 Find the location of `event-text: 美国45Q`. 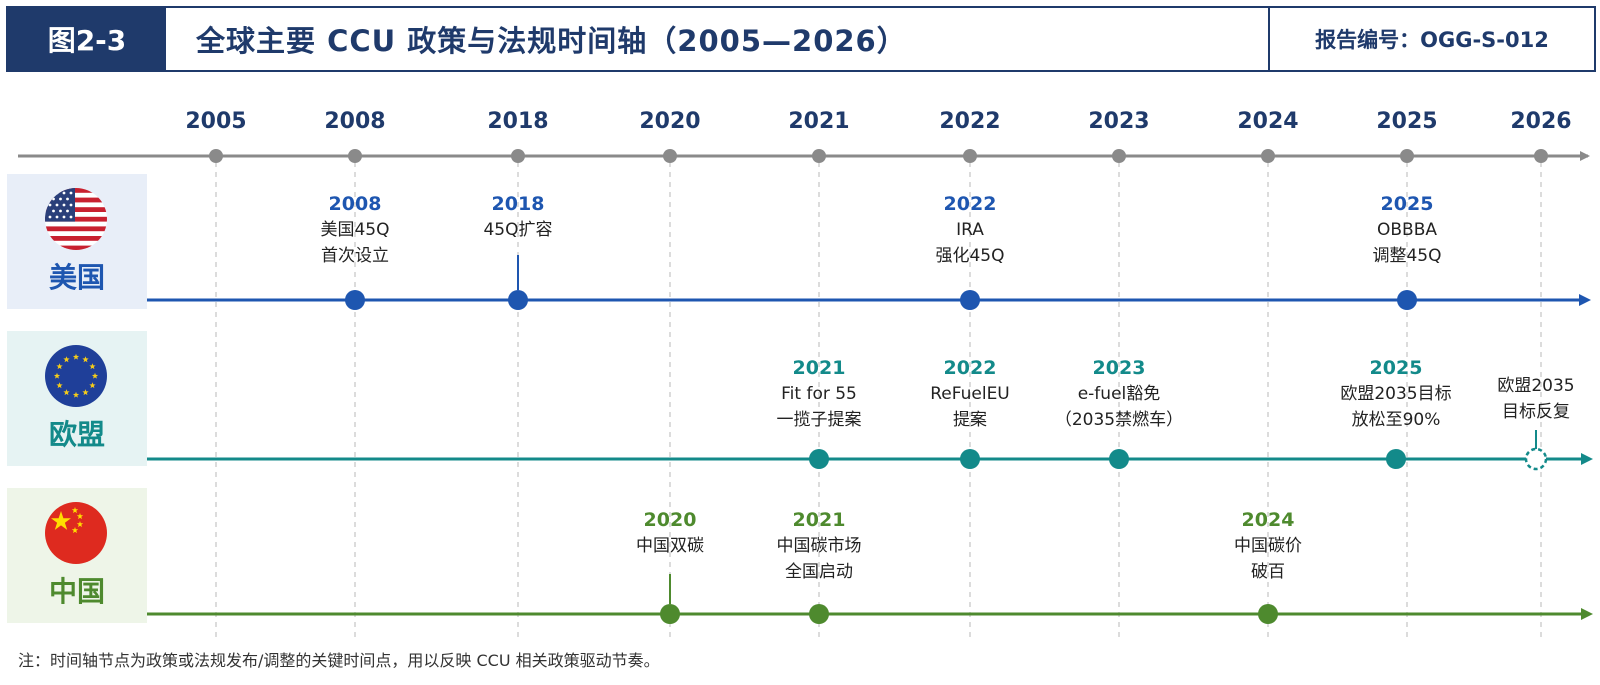

event-text: 美国45Q is located at coordinates (355, 230).